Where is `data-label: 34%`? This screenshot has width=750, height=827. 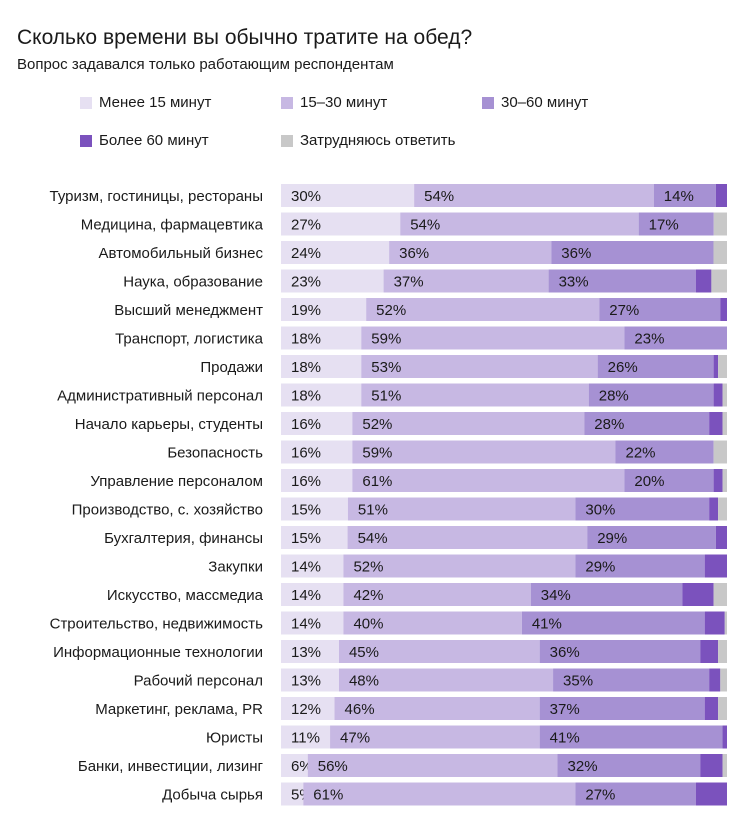
data-label: 34% is located at coordinates (556, 595).